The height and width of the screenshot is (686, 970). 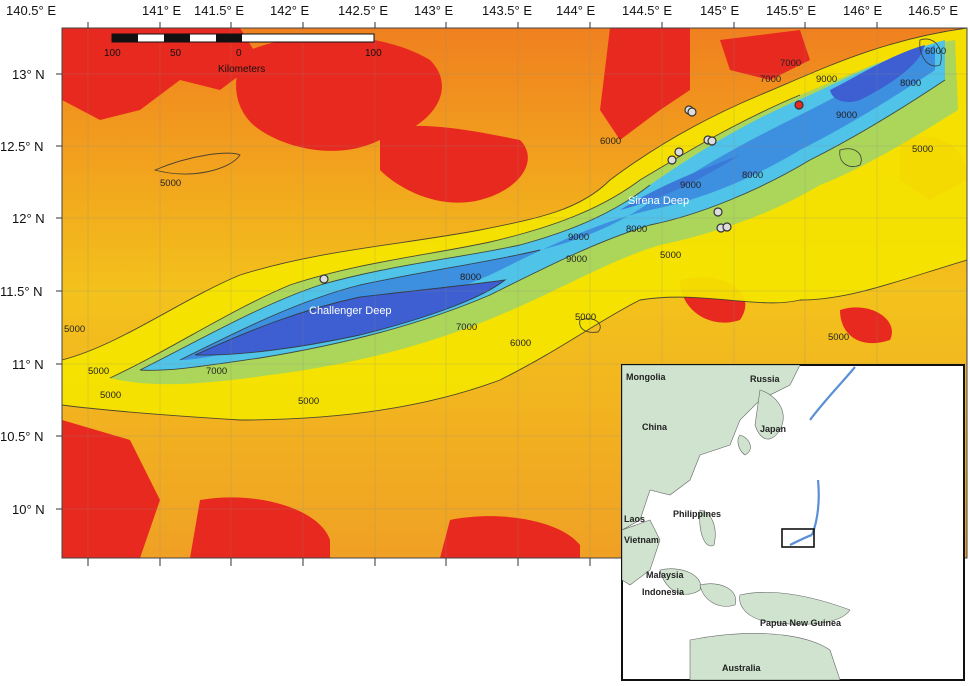 What do you see at coordinates (28, 218) in the screenshot?
I see `lat-tick-label: 12° N` at bounding box center [28, 218].